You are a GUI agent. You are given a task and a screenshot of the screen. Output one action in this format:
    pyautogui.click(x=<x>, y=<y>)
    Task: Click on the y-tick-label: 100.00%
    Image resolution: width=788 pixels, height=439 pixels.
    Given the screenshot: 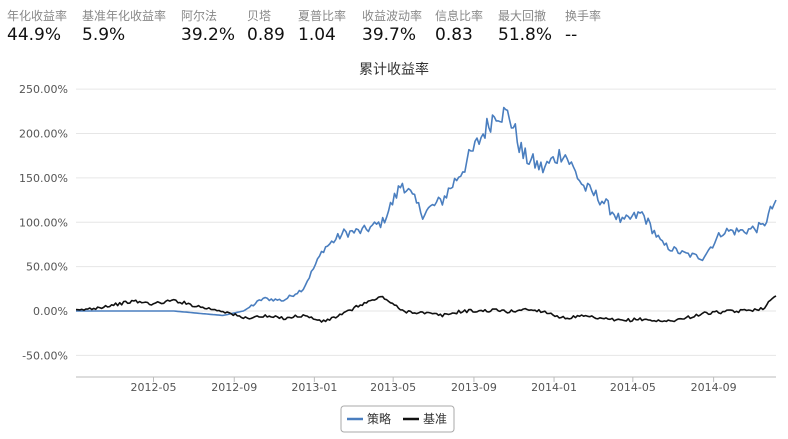 What is the action you would take?
    pyautogui.click(x=43, y=222)
    